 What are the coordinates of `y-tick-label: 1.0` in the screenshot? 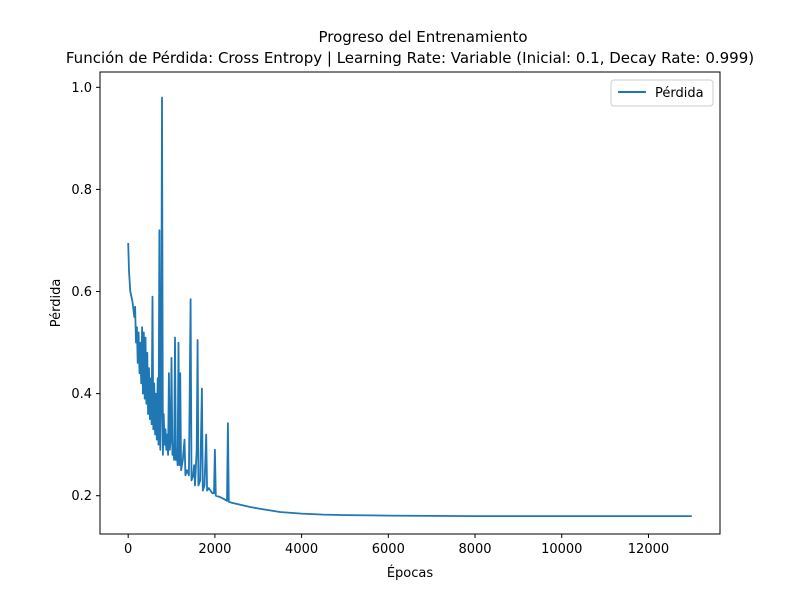 It's located at (81, 88).